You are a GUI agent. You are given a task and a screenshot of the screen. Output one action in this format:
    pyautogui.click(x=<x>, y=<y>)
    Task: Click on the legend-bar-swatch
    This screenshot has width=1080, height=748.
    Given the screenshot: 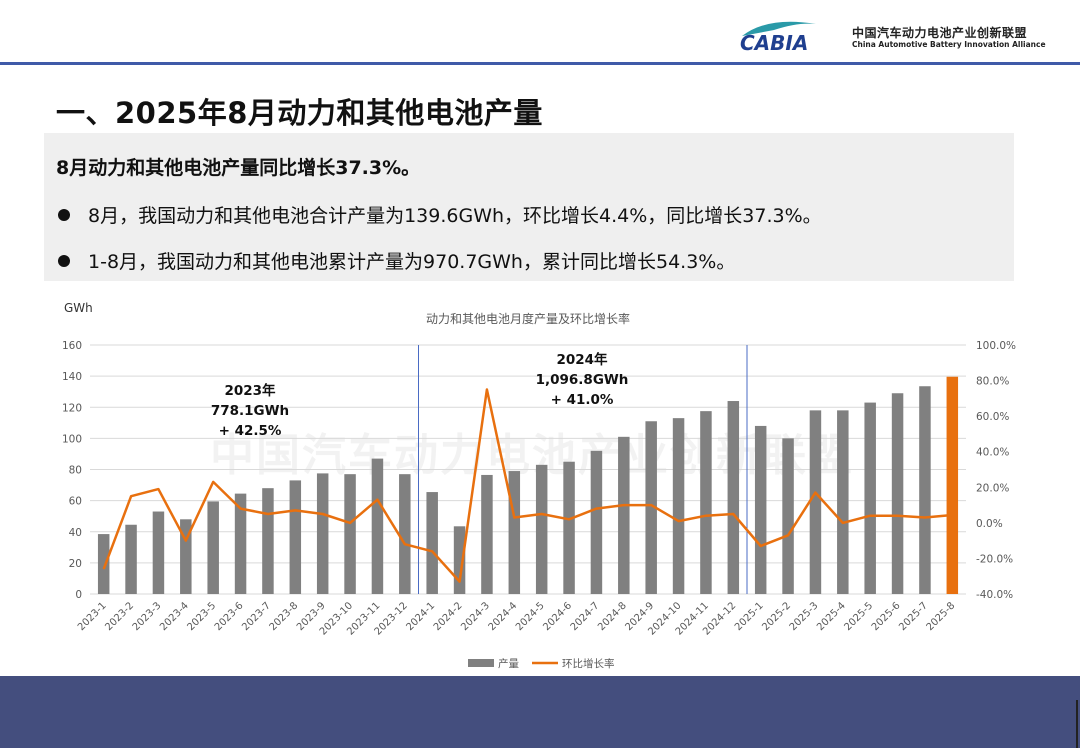 What is the action you would take?
    pyautogui.click(x=481, y=663)
    